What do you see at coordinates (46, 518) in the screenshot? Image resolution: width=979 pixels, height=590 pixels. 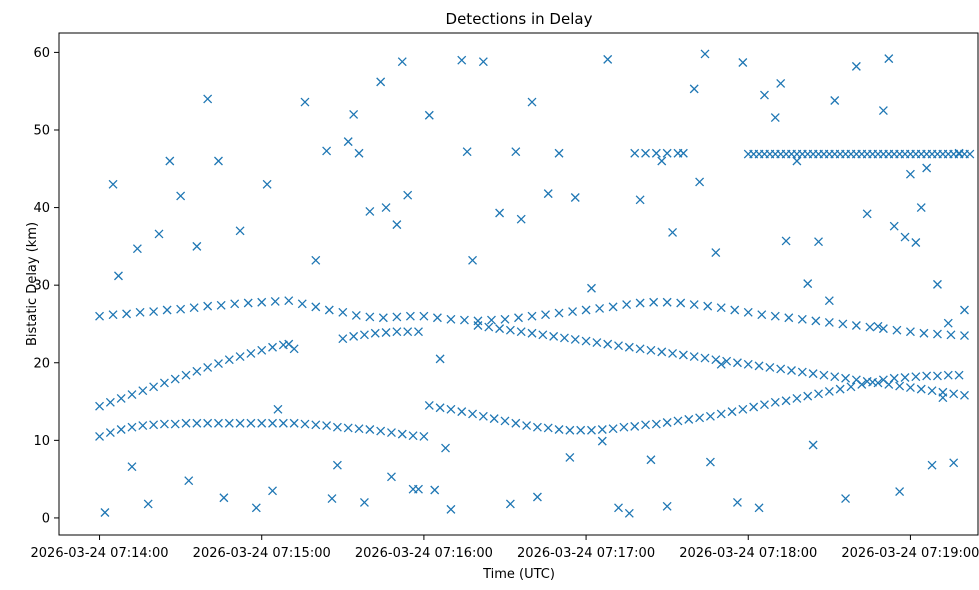 I see `y-tick-label: 0` at bounding box center [46, 518].